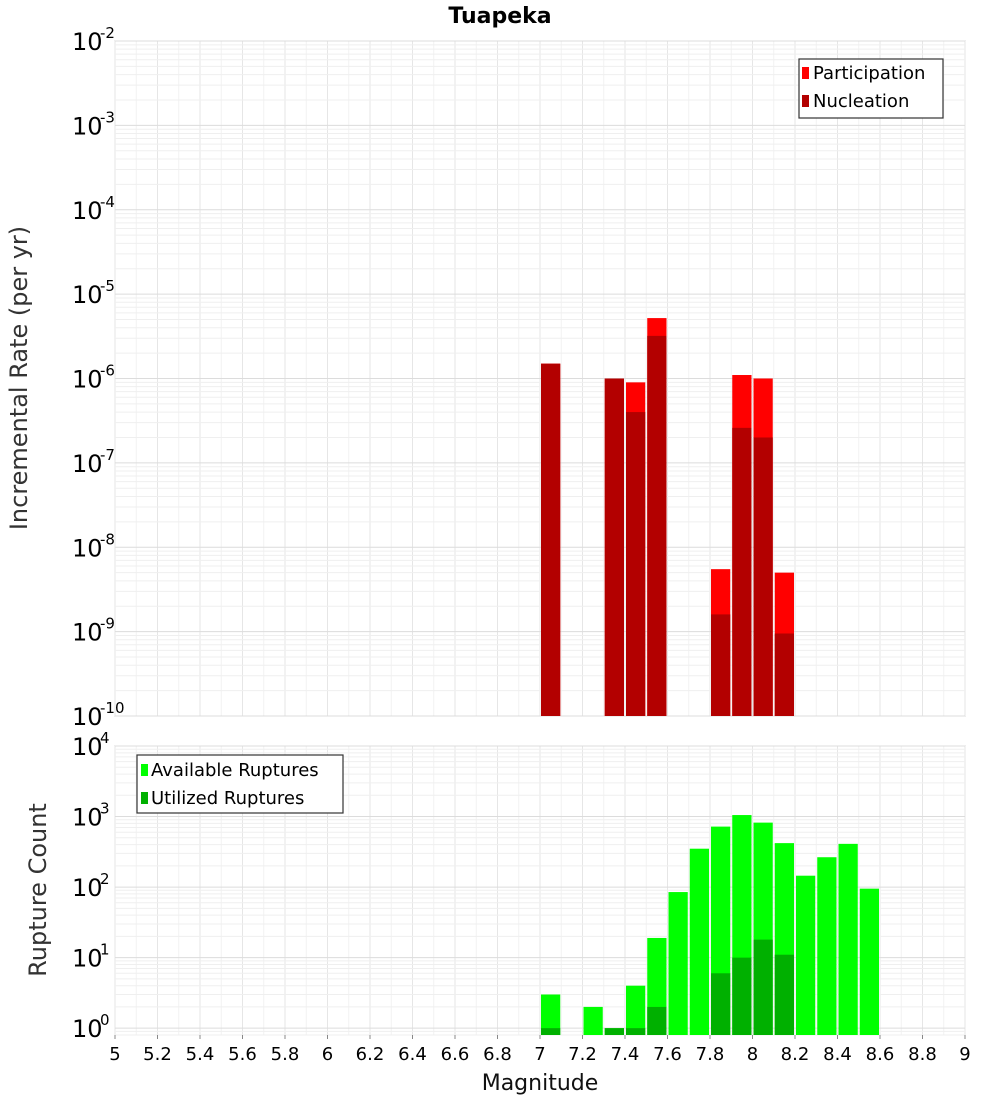 This screenshot has height=1100, width=1000. What do you see at coordinates (242, 1054) in the screenshot?
I see `x-tick-label: 5.6` at bounding box center [242, 1054].